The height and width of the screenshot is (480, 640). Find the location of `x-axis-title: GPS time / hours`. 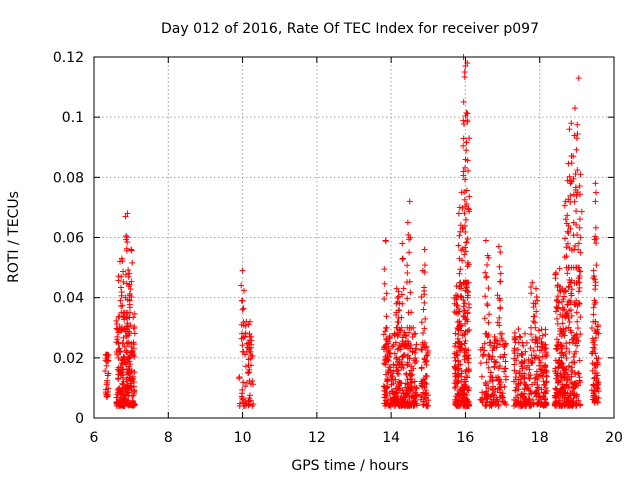

x-axis-title: GPS time / hours is located at coordinates (349, 466).